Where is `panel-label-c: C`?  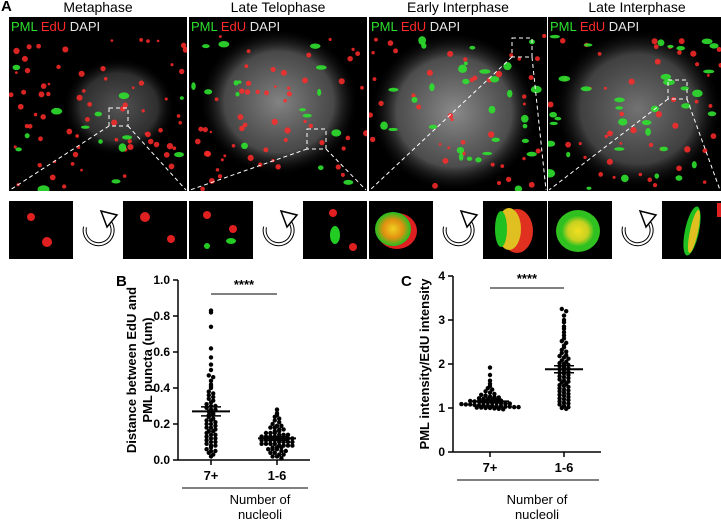
panel-label-c: C is located at coordinates (406, 281).